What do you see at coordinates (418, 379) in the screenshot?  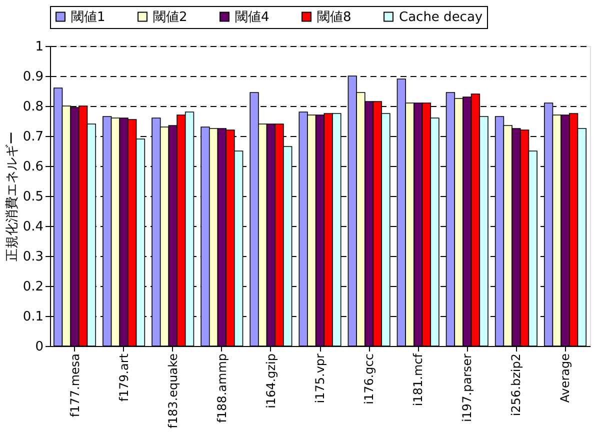 I see `x-tick-label: i181.mcf` at bounding box center [418, 379].